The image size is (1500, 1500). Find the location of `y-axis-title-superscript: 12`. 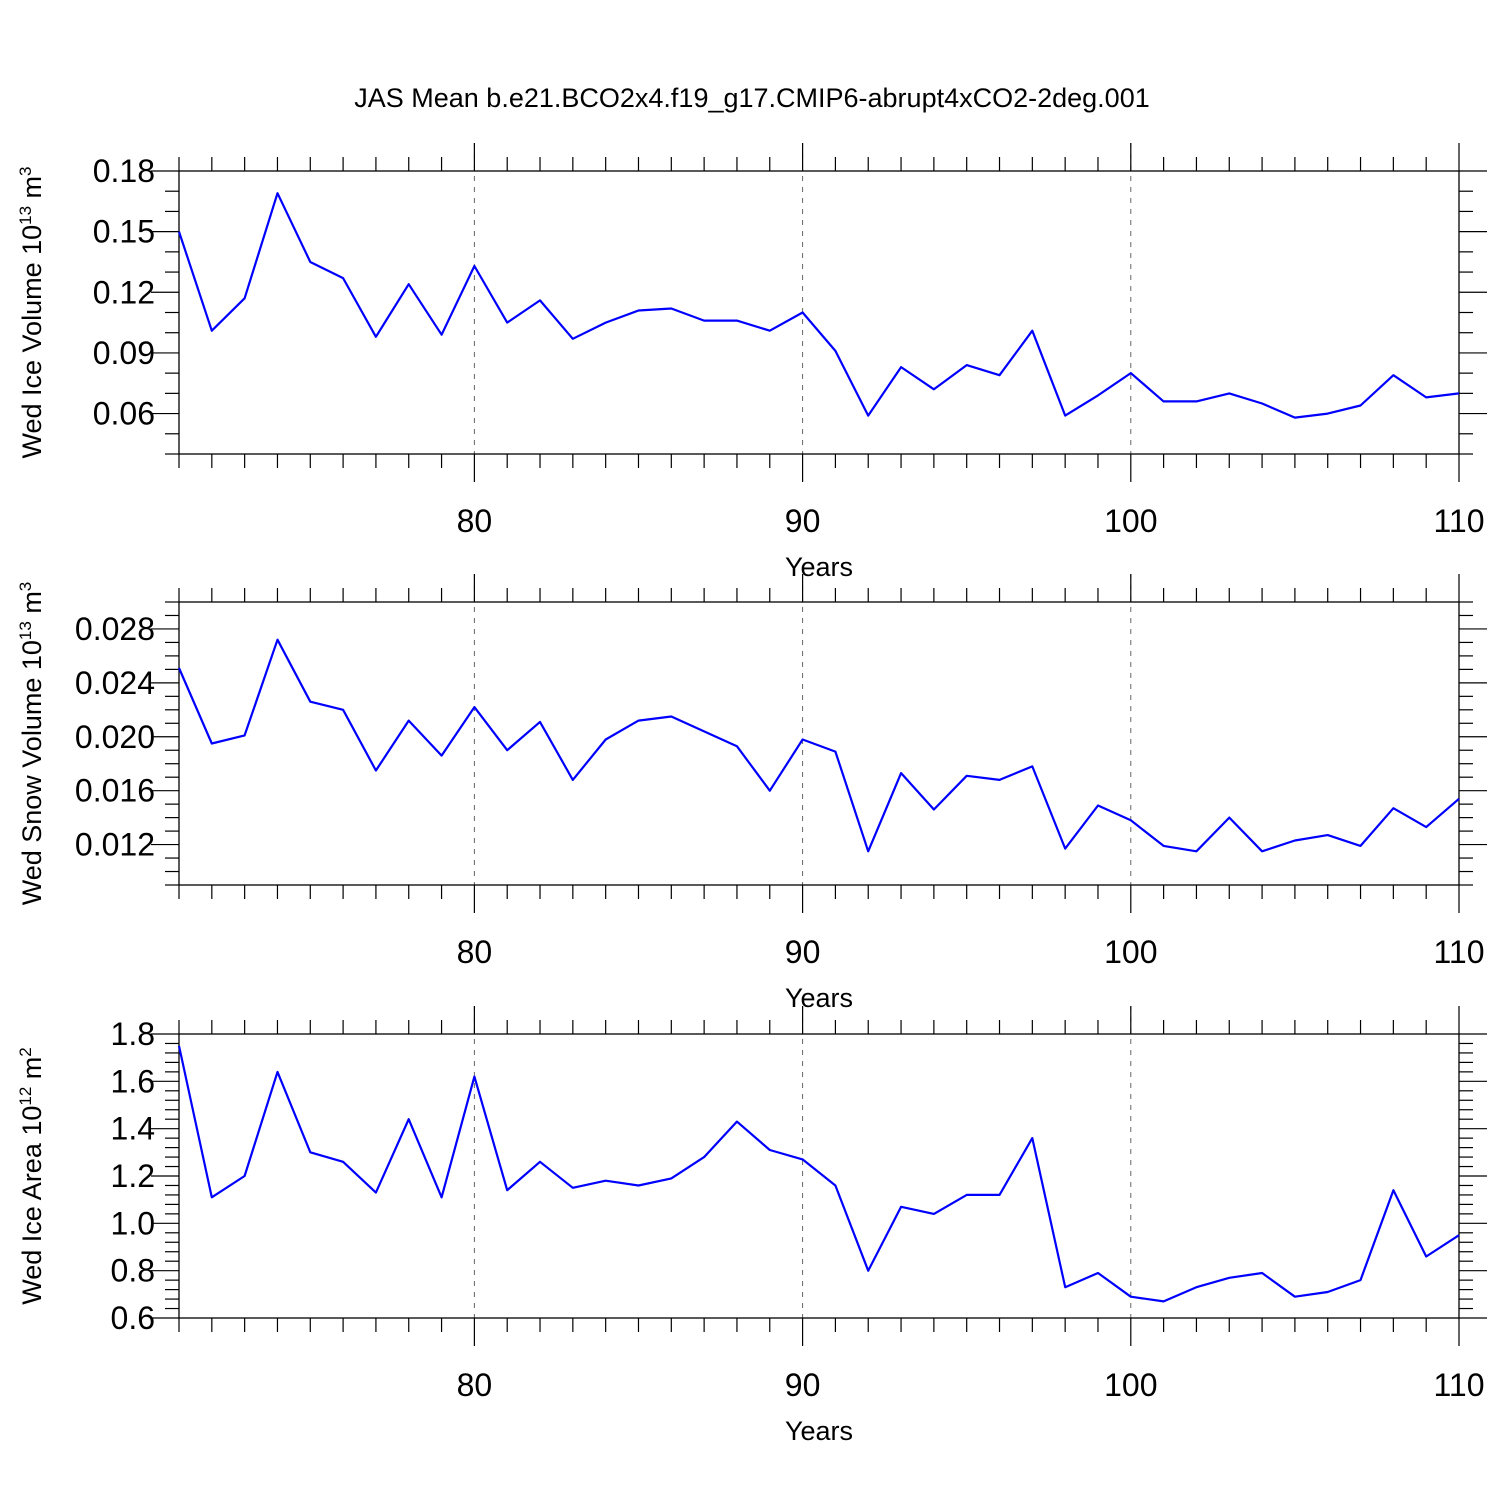

y-axis-title-superscript: 12 is located at coordinates (25, 1096).